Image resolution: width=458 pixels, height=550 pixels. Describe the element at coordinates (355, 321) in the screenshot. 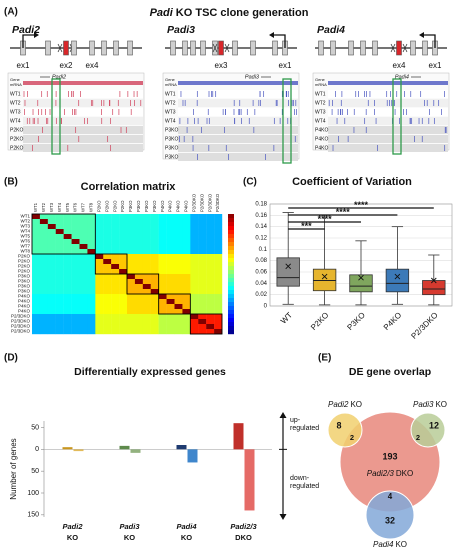

I see `x-tick-label: P3KO` at that location.